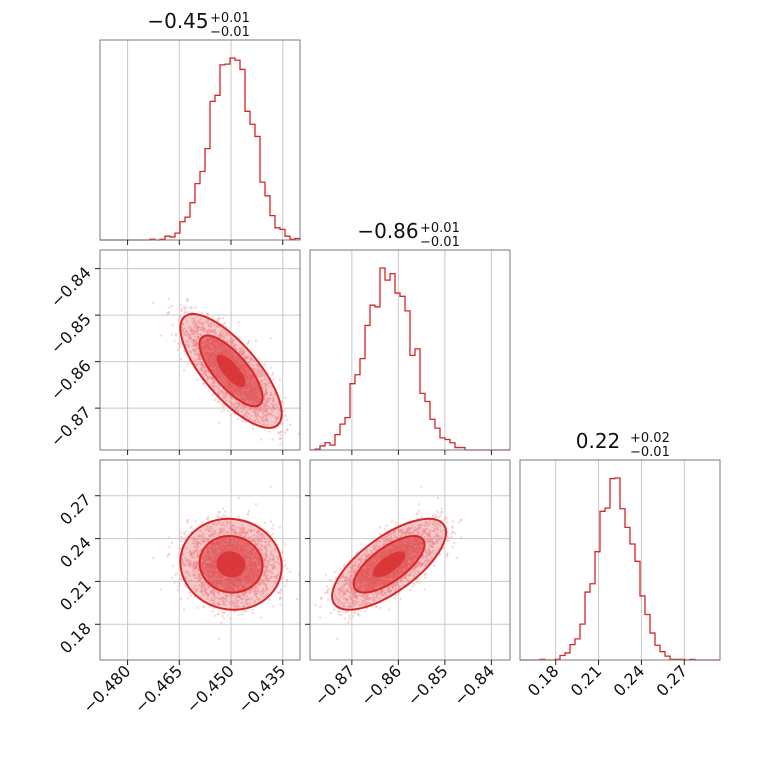 The width and height of the screenshot is (760, 760). Describe the element at coordinates (71, 380) in the screenshot. I see `y-tick-label: −0.86` at that location.